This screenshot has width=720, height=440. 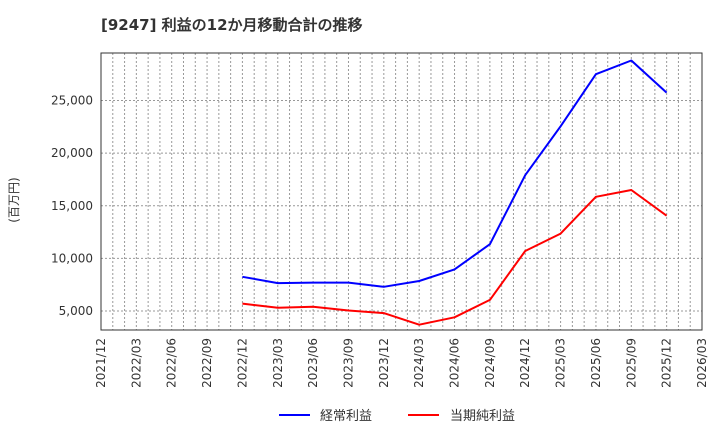 What do you see at coordinates (72, 258) in the screenshot?
I see `y-tick-label: 10,000` at bounding box center [72, 258].